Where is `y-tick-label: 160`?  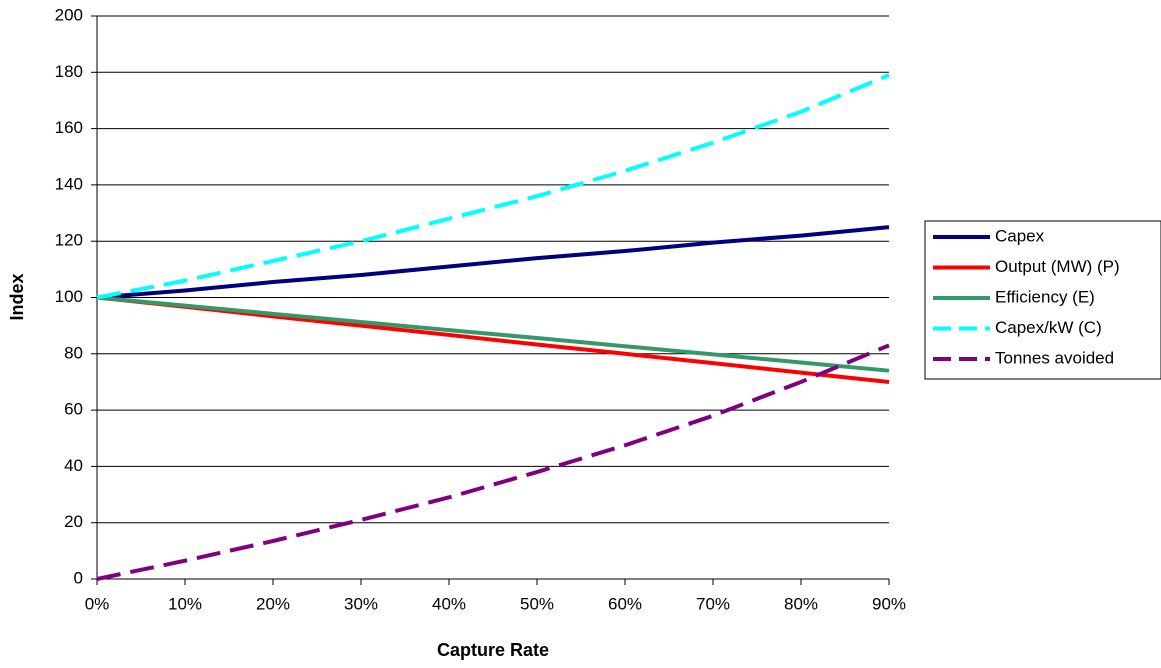
y-tick-label: 160 is located at coordinates (69, 127).